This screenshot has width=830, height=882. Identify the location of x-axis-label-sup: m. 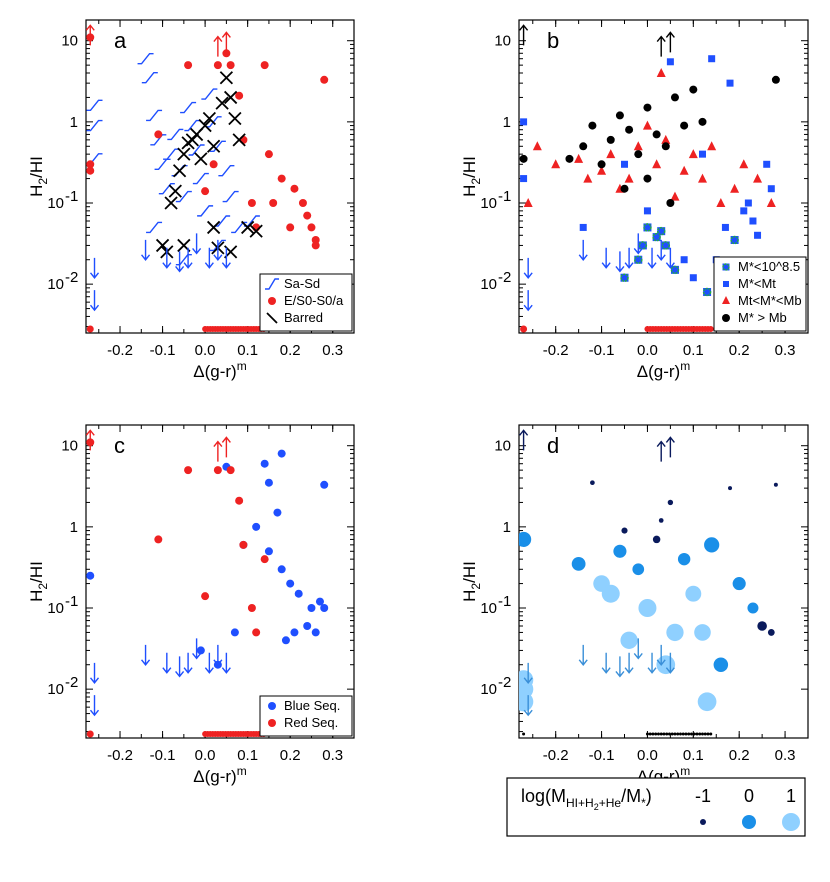
(685, 771).